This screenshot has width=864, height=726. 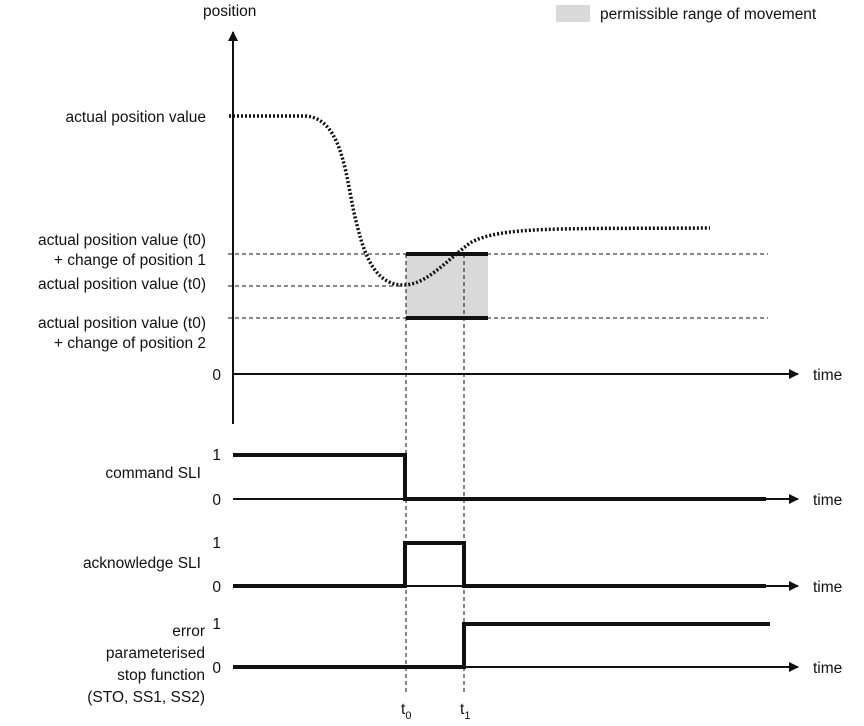 I want to click on error-stop-high-label: 1, so click(x=216, y=624).